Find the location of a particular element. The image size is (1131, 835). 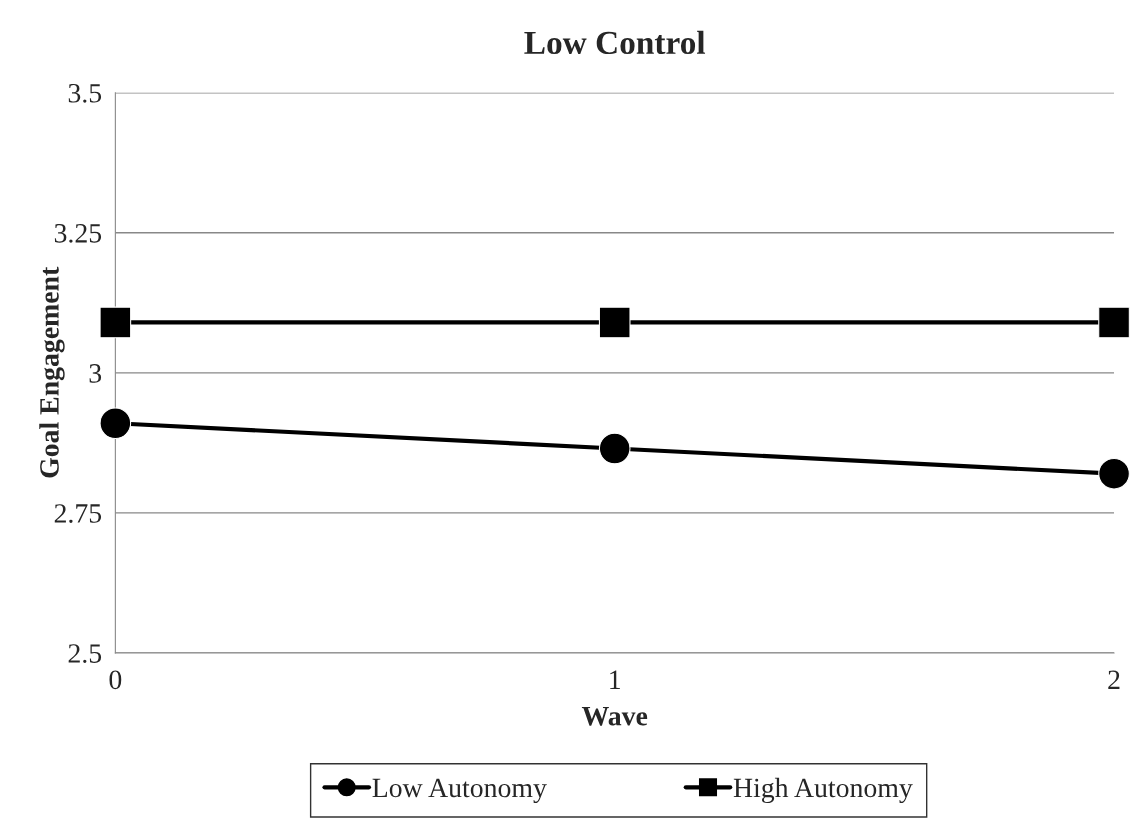

legend-label: Low Autonomy is located at coordinates (459, 791).